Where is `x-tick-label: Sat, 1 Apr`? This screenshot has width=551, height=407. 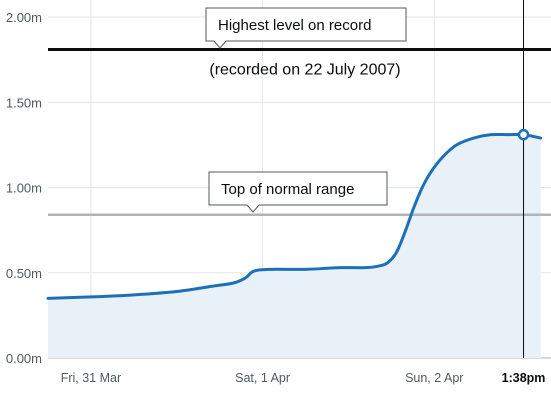 x-tick-label: Sat, 1 Apr is located at coordinates (262, 378).